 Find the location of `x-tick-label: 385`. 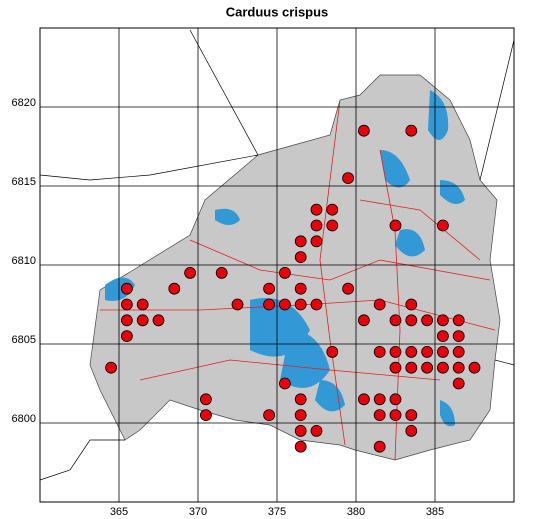

x-tick-label: 385 is located at coordinates (435, 512).